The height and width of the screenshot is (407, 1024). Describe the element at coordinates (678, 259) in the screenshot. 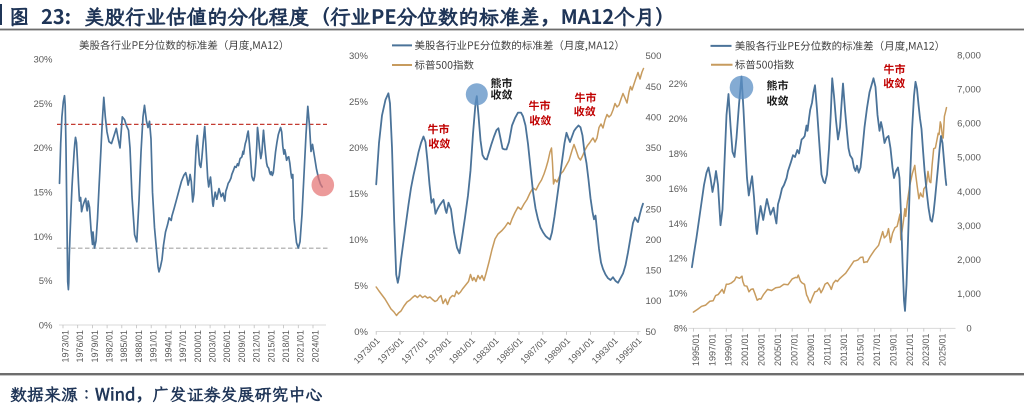

I see `svg-text: 12%` at that location.